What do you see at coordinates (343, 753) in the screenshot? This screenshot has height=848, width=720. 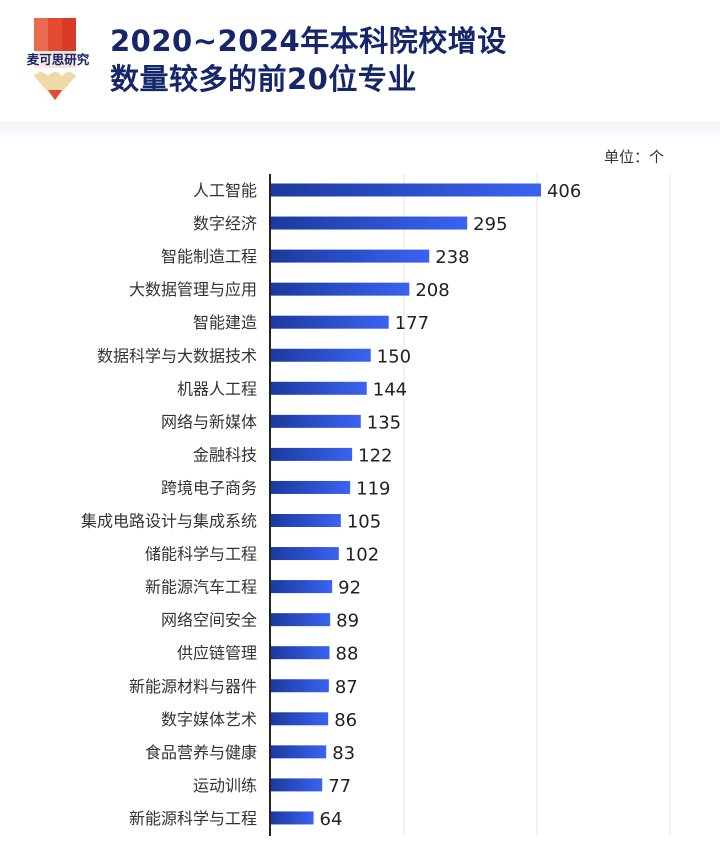 I see `value-label: 83` at bounding box center [343, 753].